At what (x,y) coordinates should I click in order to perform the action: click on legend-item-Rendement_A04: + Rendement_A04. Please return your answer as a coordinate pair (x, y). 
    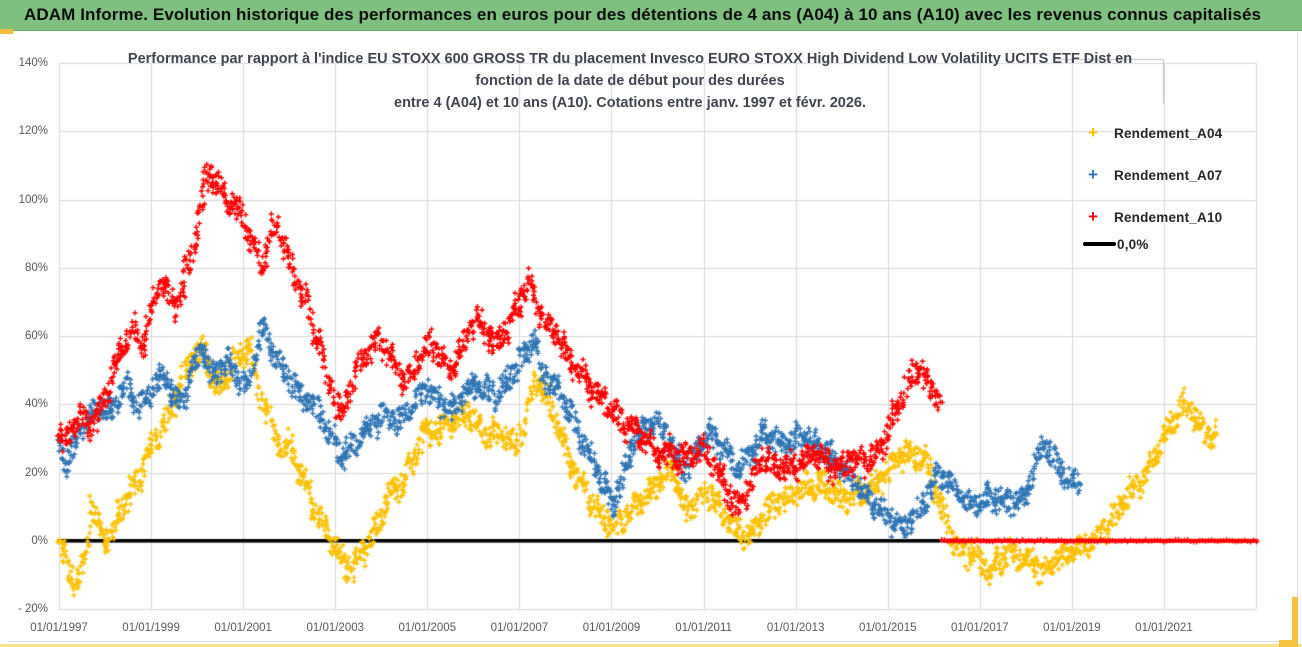
    Looking at the image, I should click on (1152, 133).